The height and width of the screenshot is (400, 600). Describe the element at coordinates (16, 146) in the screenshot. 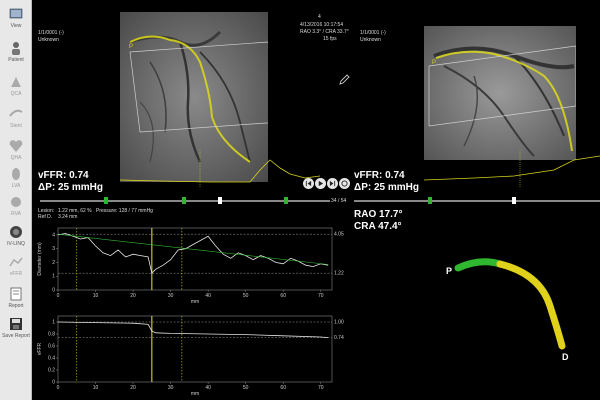

I see `heart-icon` at that location.